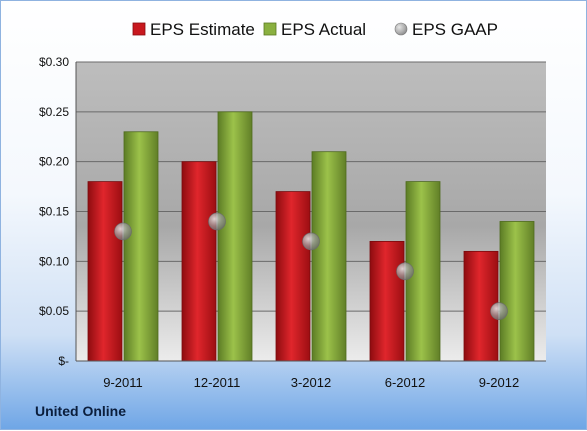  I want to click on x-tick-label: 9-2012, so click(499, 382).